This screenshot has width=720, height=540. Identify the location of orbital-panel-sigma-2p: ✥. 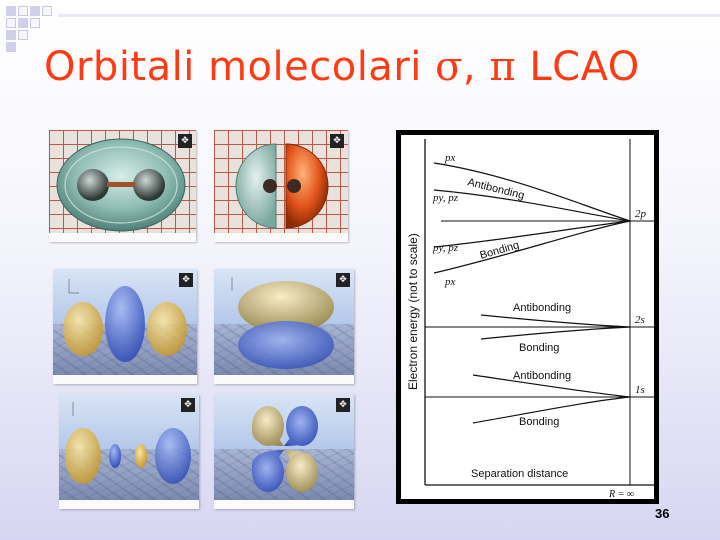
(125, 326).